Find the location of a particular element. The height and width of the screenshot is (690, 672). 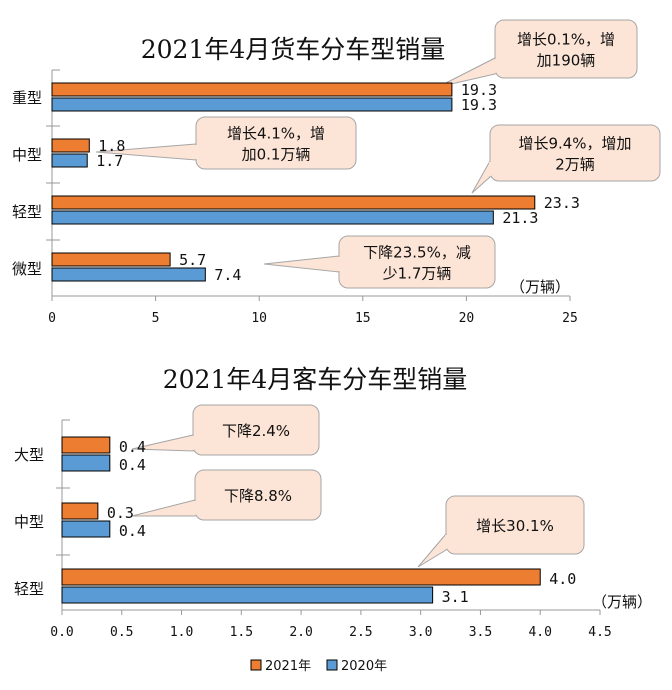

truck-x-tick-label: 10 is located at coordinates (259, 318).